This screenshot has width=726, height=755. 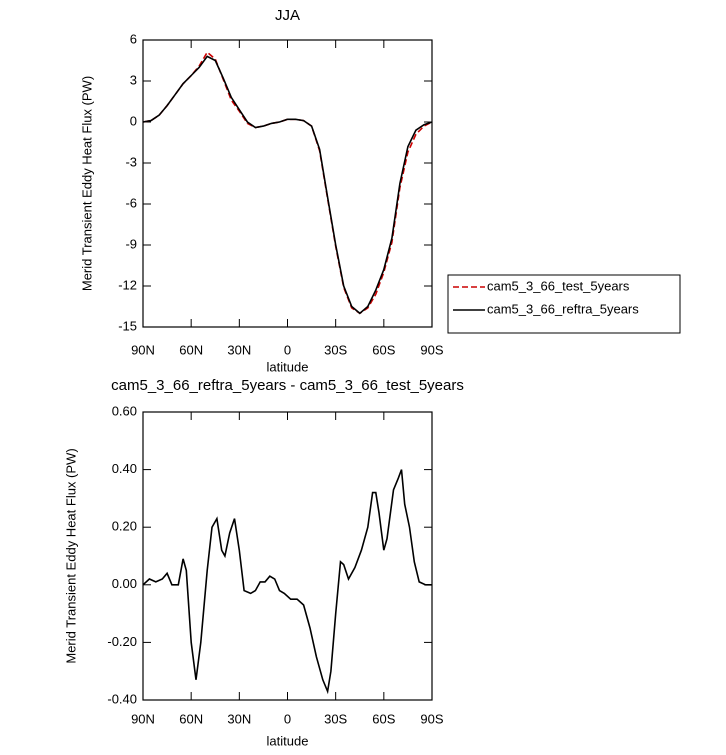 What do you see at coordinates (287, 15) in the screenshot?
I see `chart-title: JJA` at bounding box center [287, 15].